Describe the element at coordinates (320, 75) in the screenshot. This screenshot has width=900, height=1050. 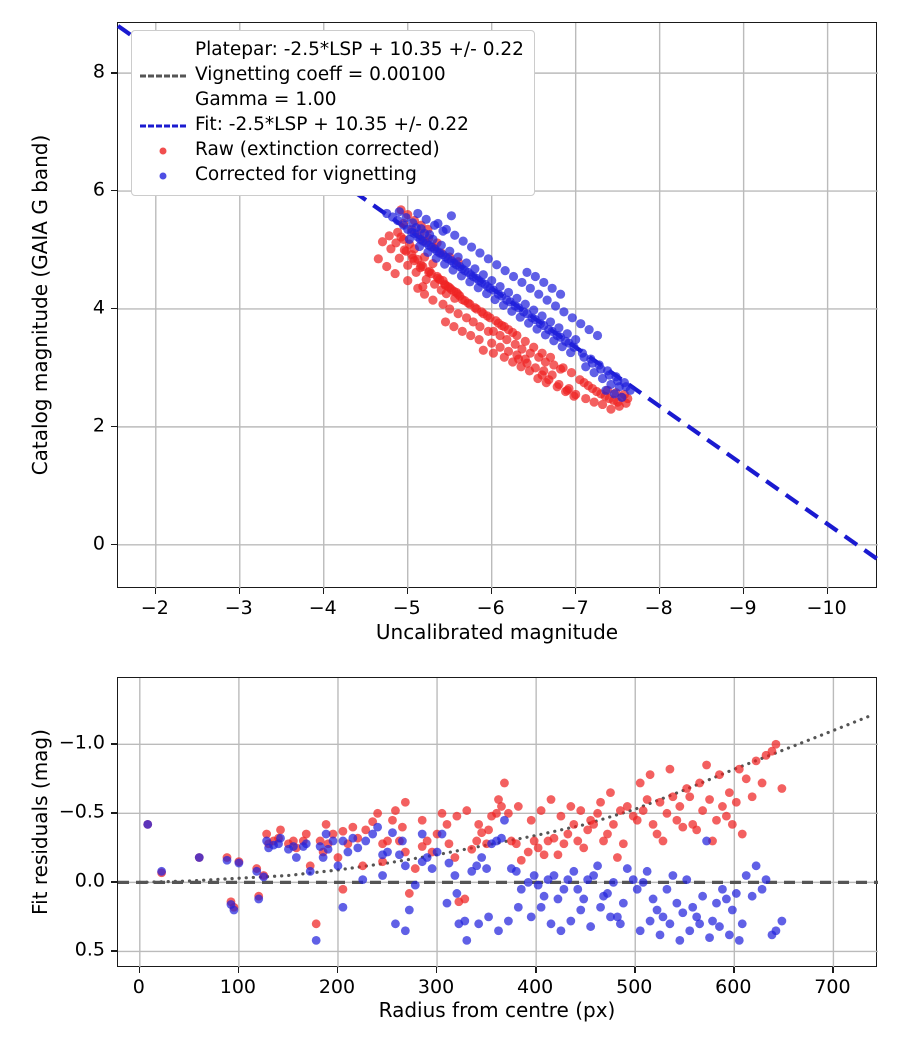
I see `legend-entry-label: Vignetting coeff = 0.00100` at that location.